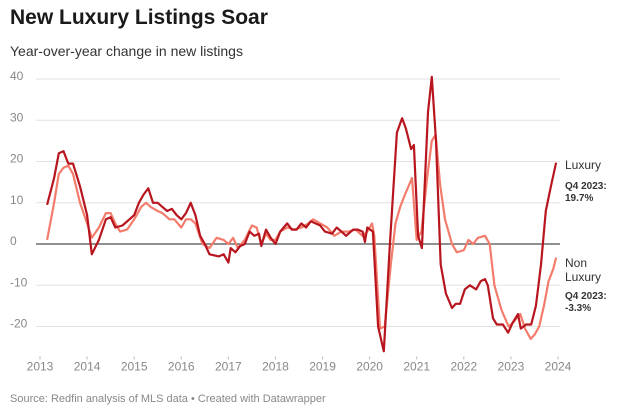 Image resolution: width=621 pixels, height=417 pixels. What do you see at coordinates (19, 324) in the screenshot?
I see `y-tick-label: -20` at bounding box center [19, 324].